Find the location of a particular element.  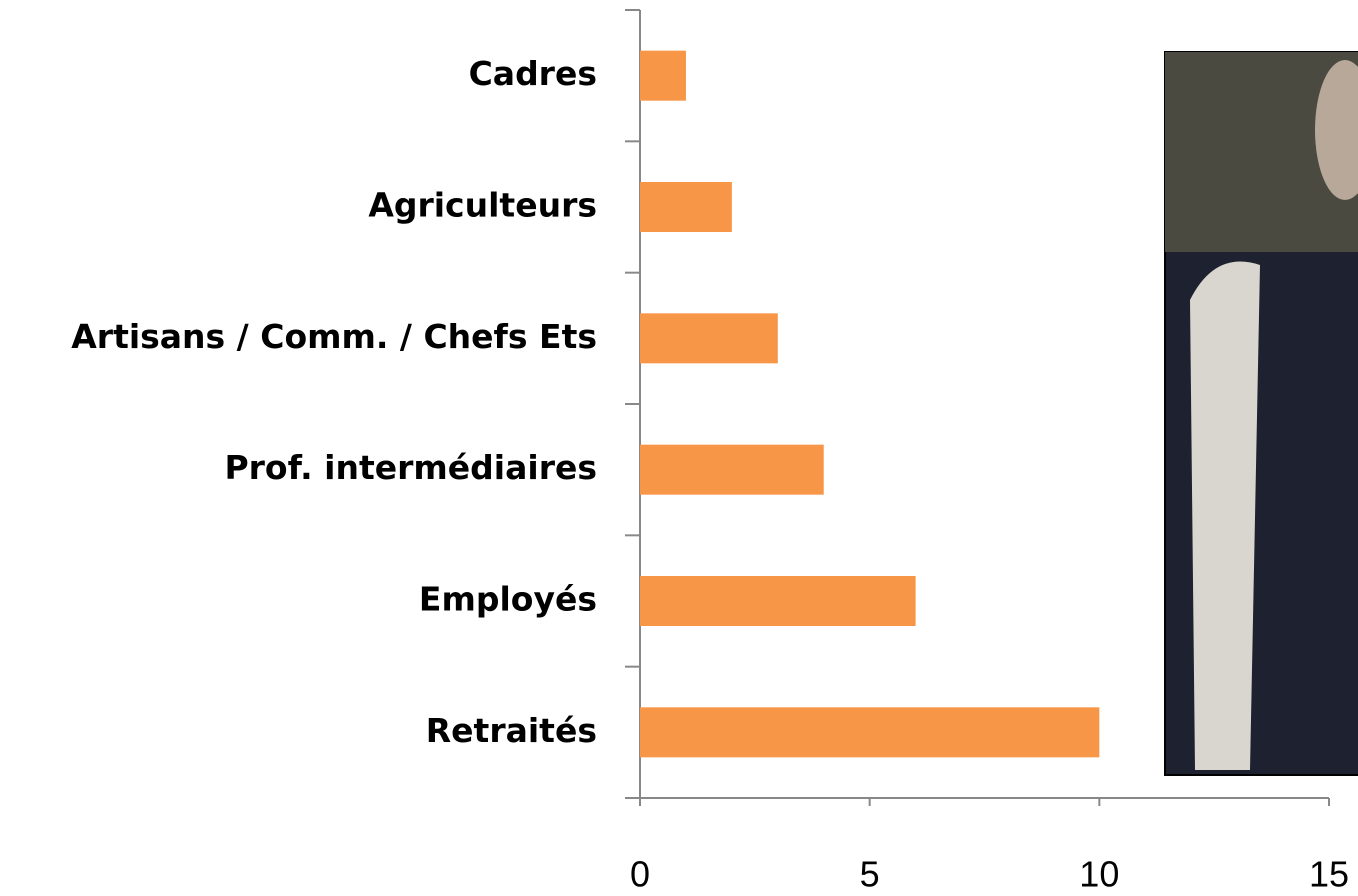

x-tick-label: 5 is located at coordinates (870, 874).